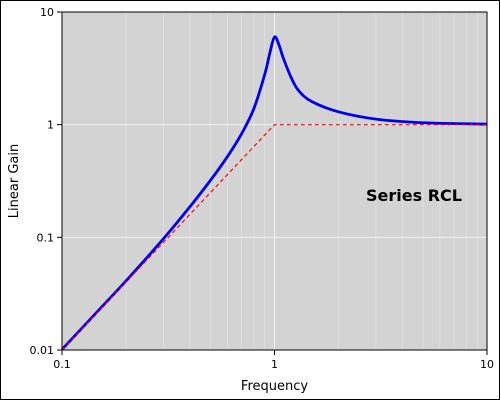 This screenshot has height=400, width=500. What do you see at coordinates (62, 364) in the screenshot?
I see `x-tick-label: 0.1` at bounding box center [62, 364].